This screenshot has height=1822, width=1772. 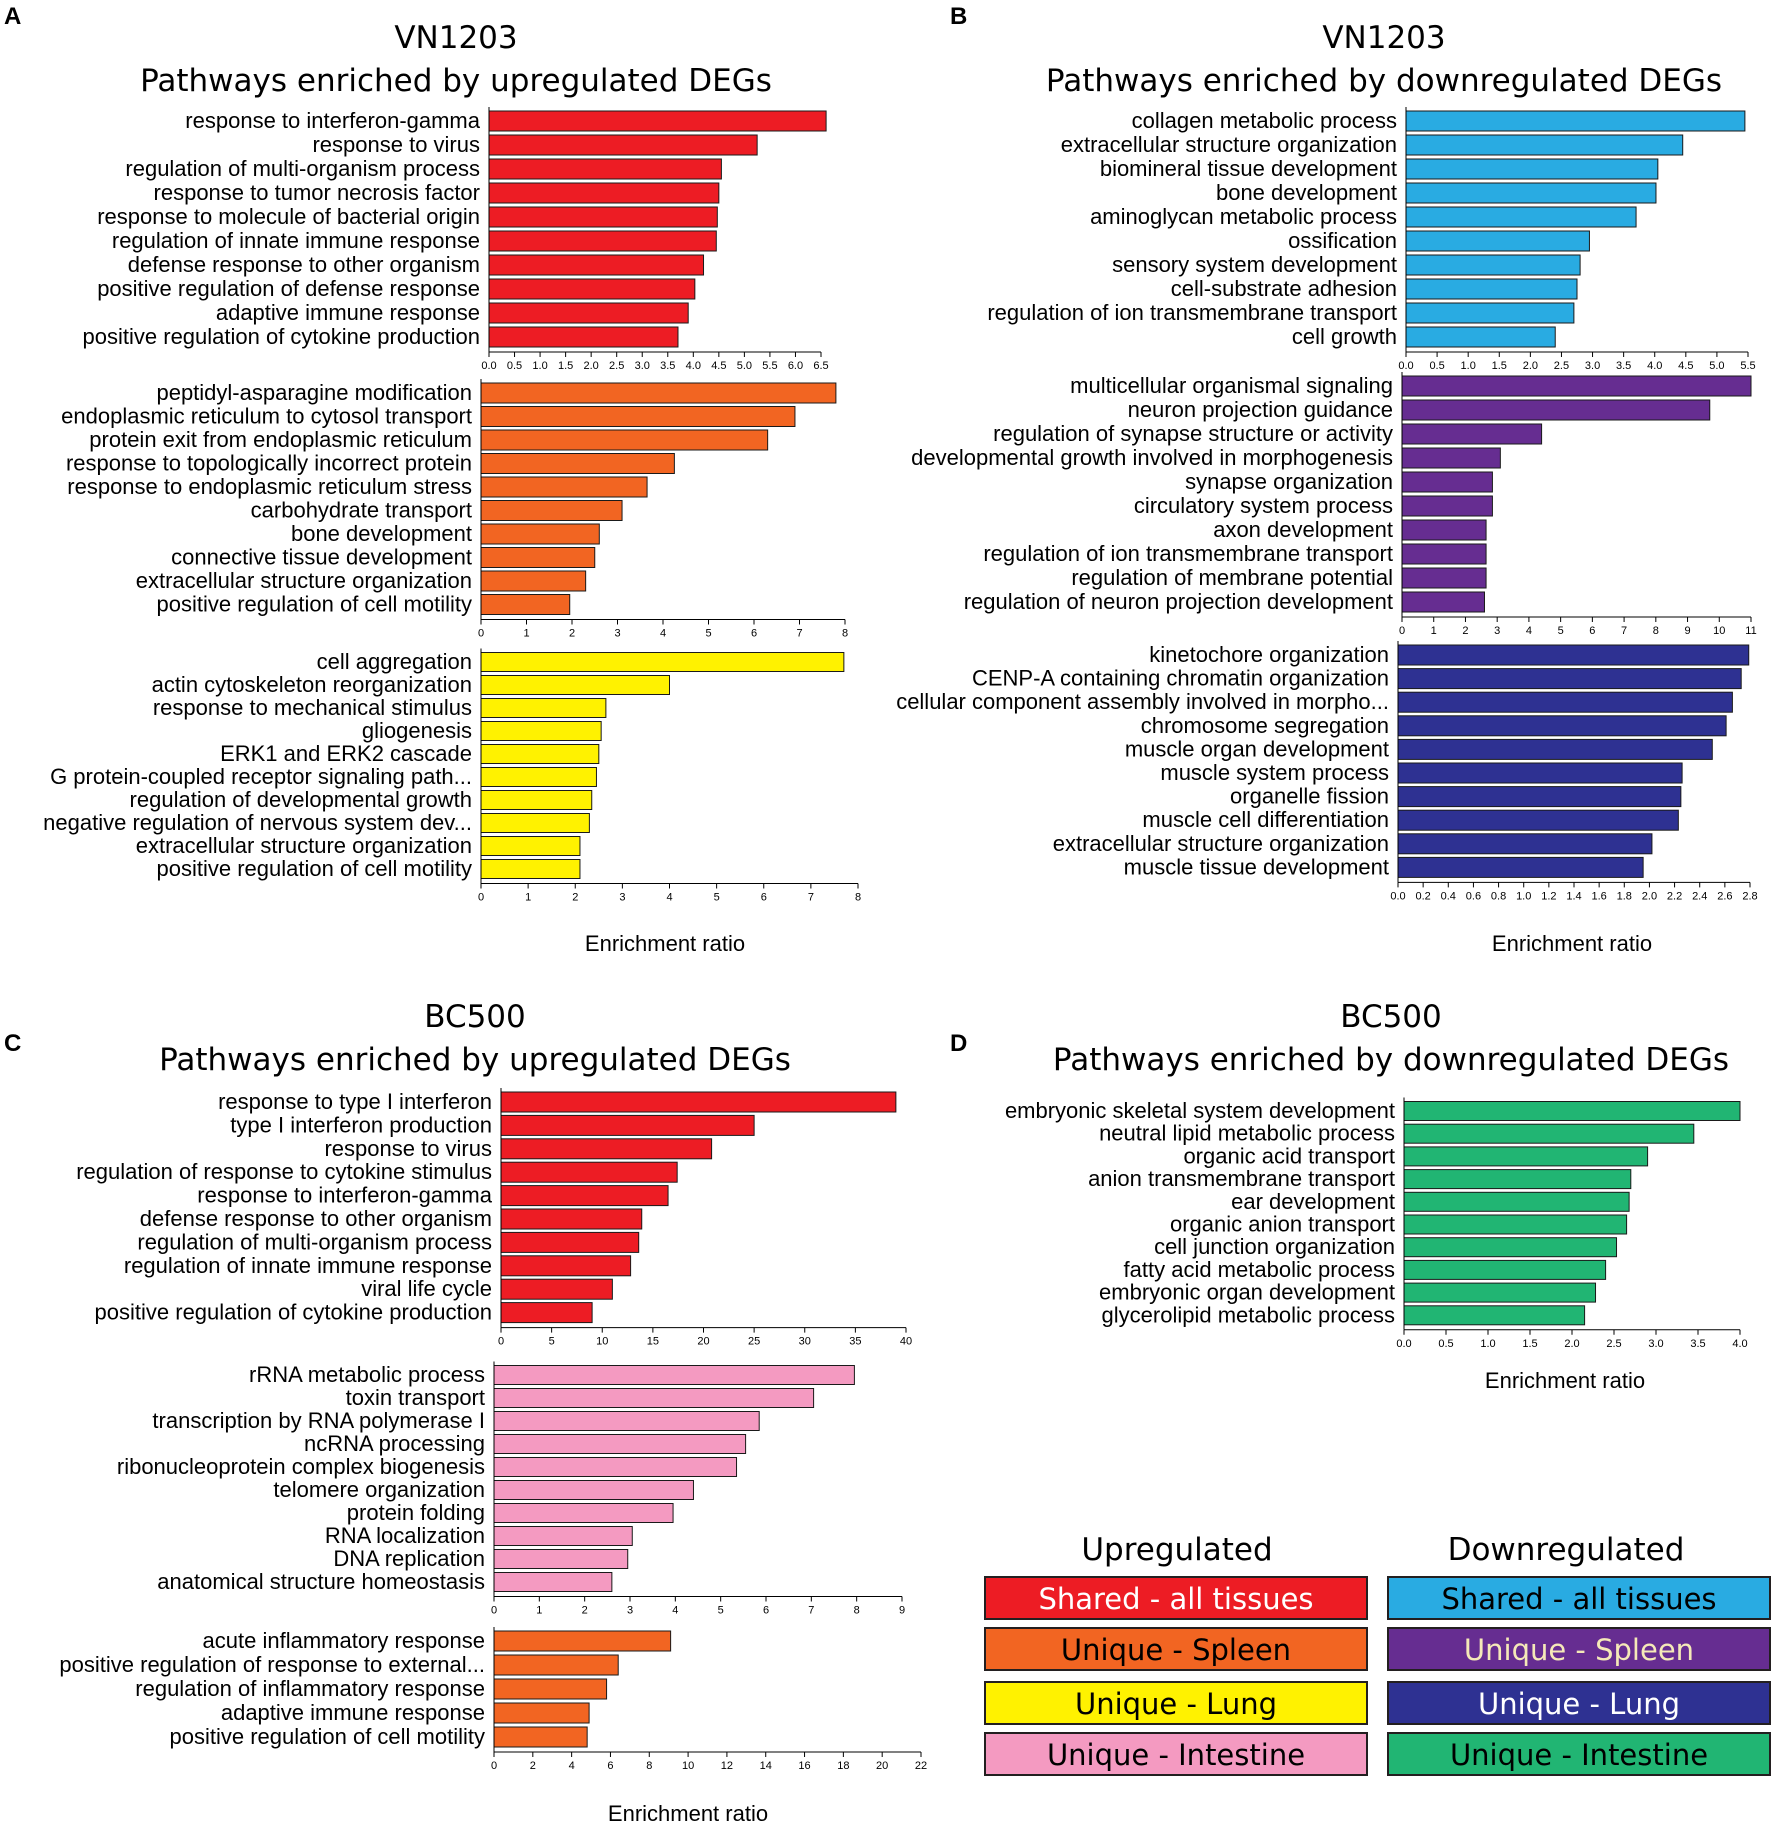 What do you see at coordinates (417, 730) in the screenshot?
I see `category-label: gliogenesis` at bounding box center [417, 730].